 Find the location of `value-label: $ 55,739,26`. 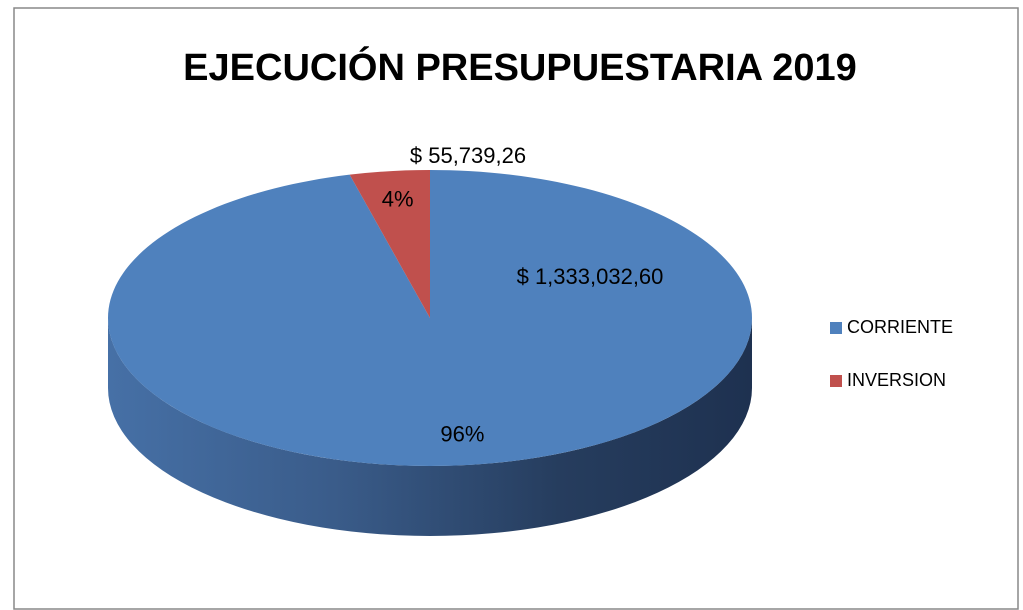

value-label: $ 55,739,26 is located at coordinates (468, 155).